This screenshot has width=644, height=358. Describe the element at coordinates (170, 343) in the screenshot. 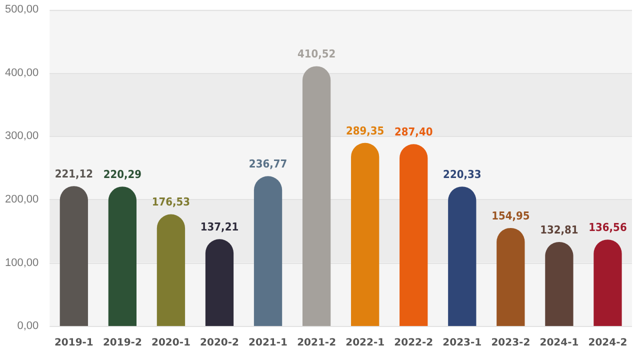

I see `x-tick-label: 2020-1` at that location.